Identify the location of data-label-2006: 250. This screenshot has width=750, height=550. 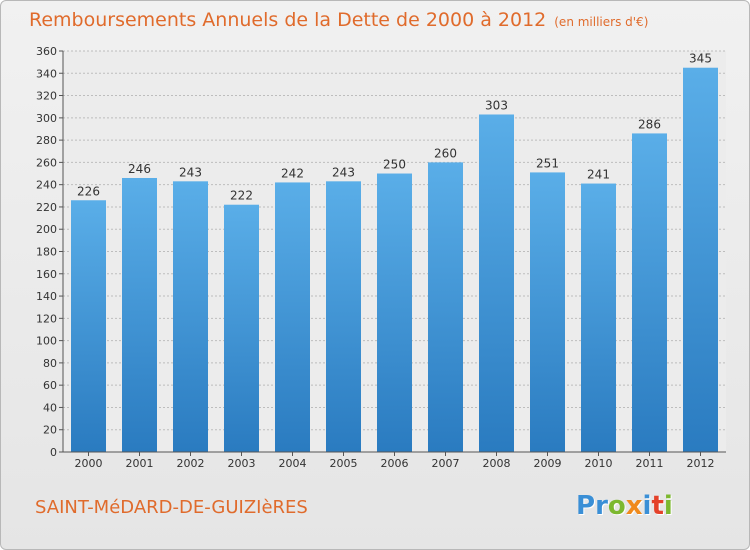
(394, 165).